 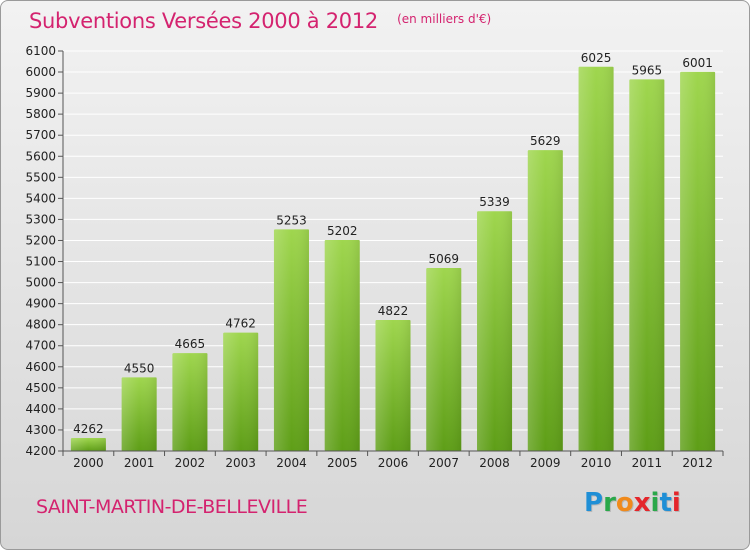 I want to click on commune-name: SAINT-MARTIN-DE-BELLEVILLE, so click(x=172, y=507).